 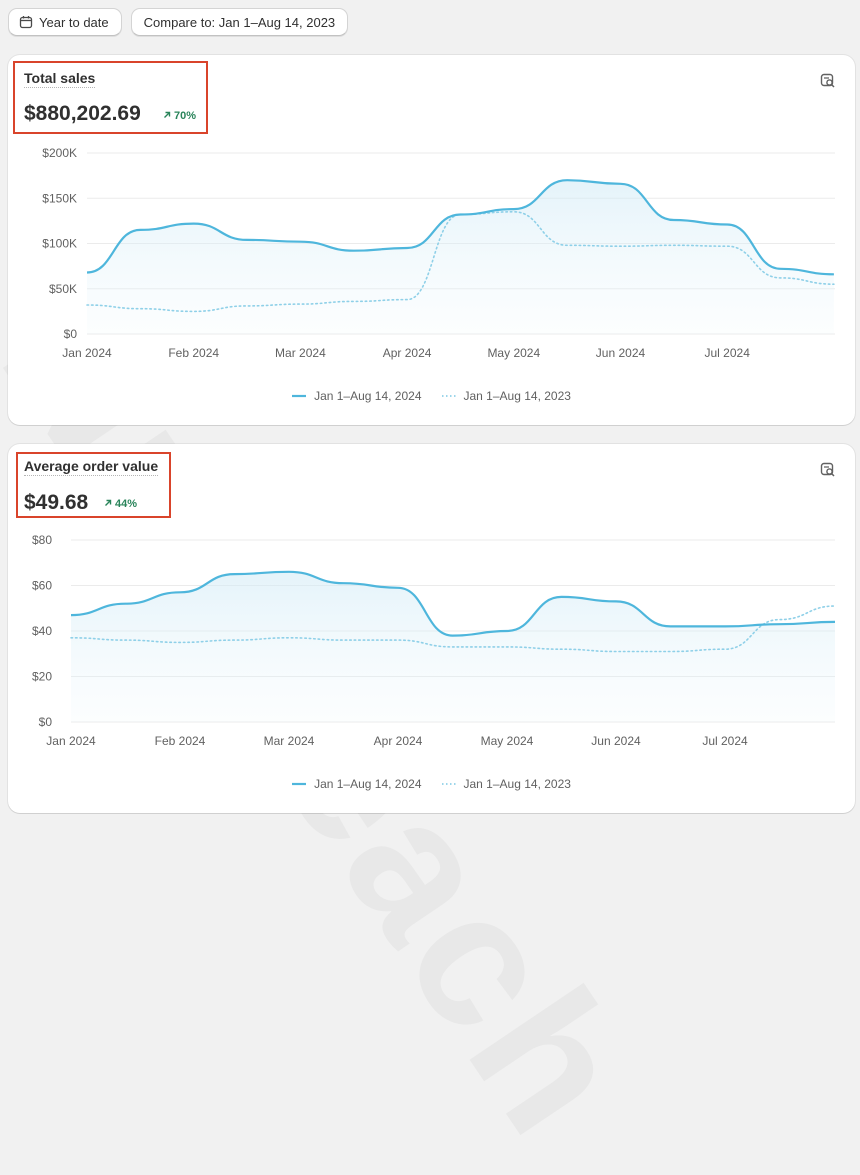 I want to click on delta-badge: 44%, so click(x=120, y=504).